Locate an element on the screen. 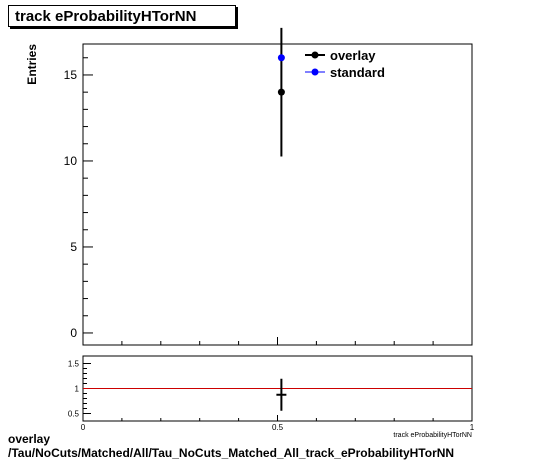 The image size is (546, 462). y-tick-label: 10 is located at coordinates (71, 161).